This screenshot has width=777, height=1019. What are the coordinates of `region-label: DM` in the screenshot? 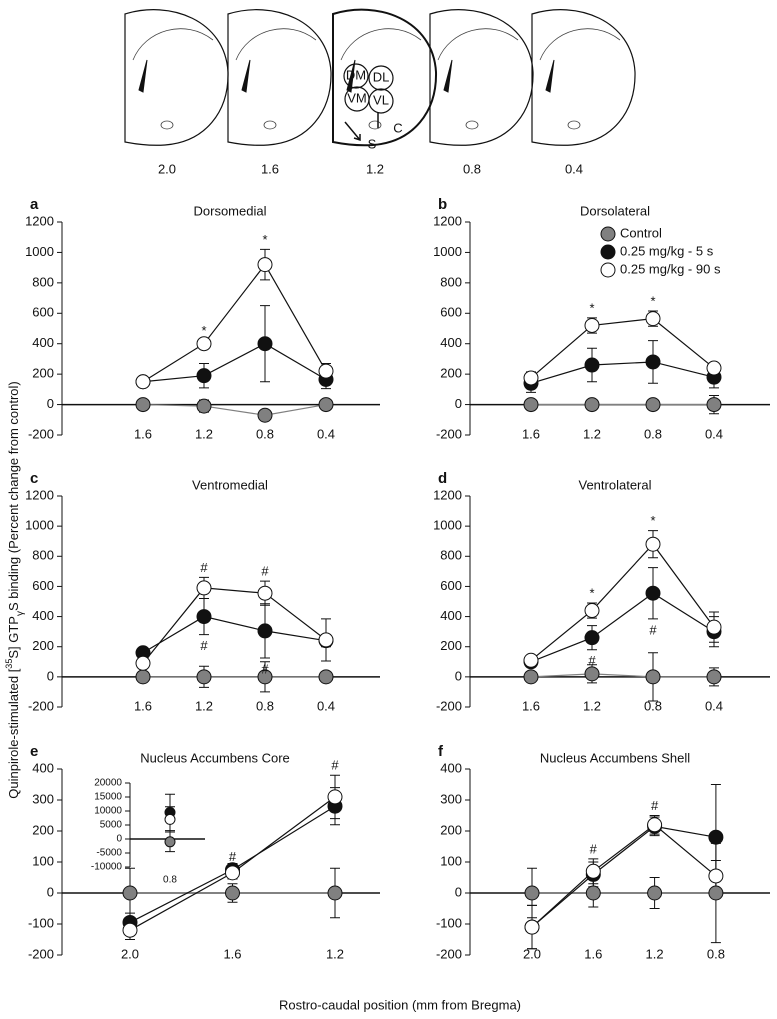 It's located at (356, 74).